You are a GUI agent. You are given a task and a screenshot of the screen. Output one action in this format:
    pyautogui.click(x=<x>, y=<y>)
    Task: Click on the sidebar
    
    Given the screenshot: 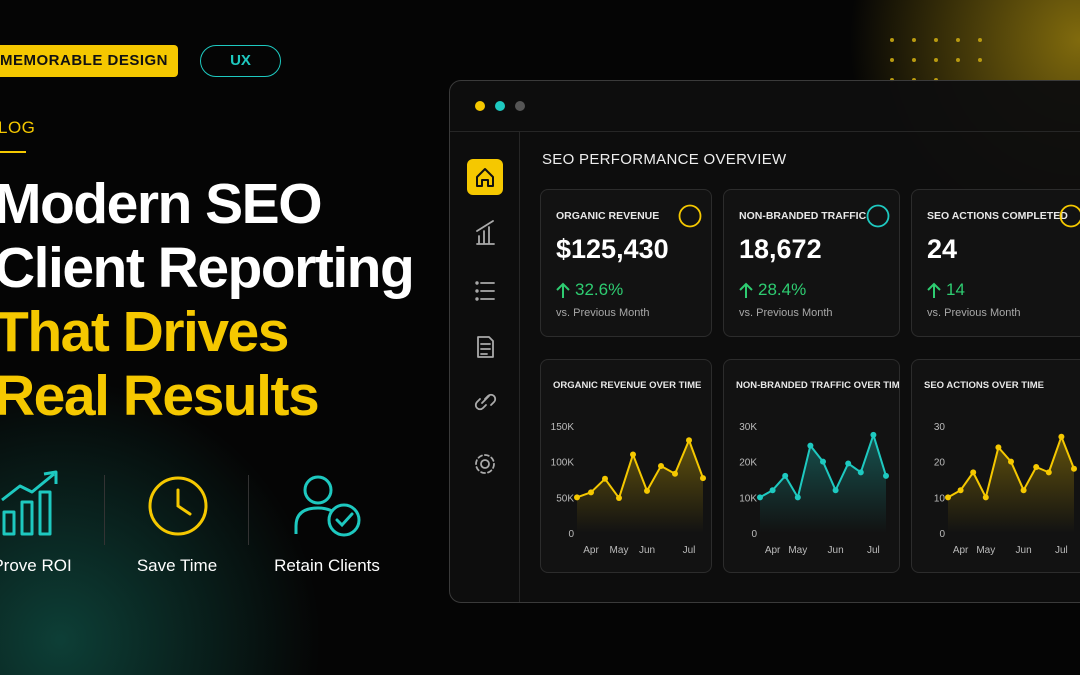 What is the action you would take?
    pyautogui.click(x=485, y=316)
    